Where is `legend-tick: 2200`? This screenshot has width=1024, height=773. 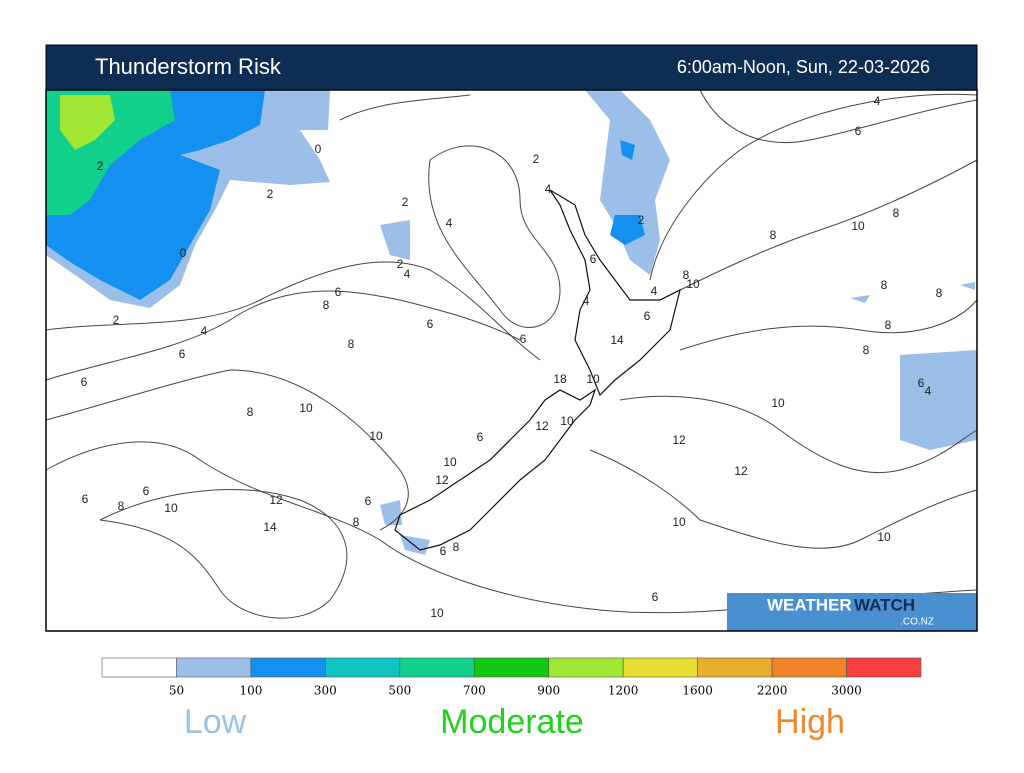 legend-tick: 2200 is located at coordinates (772, 691).